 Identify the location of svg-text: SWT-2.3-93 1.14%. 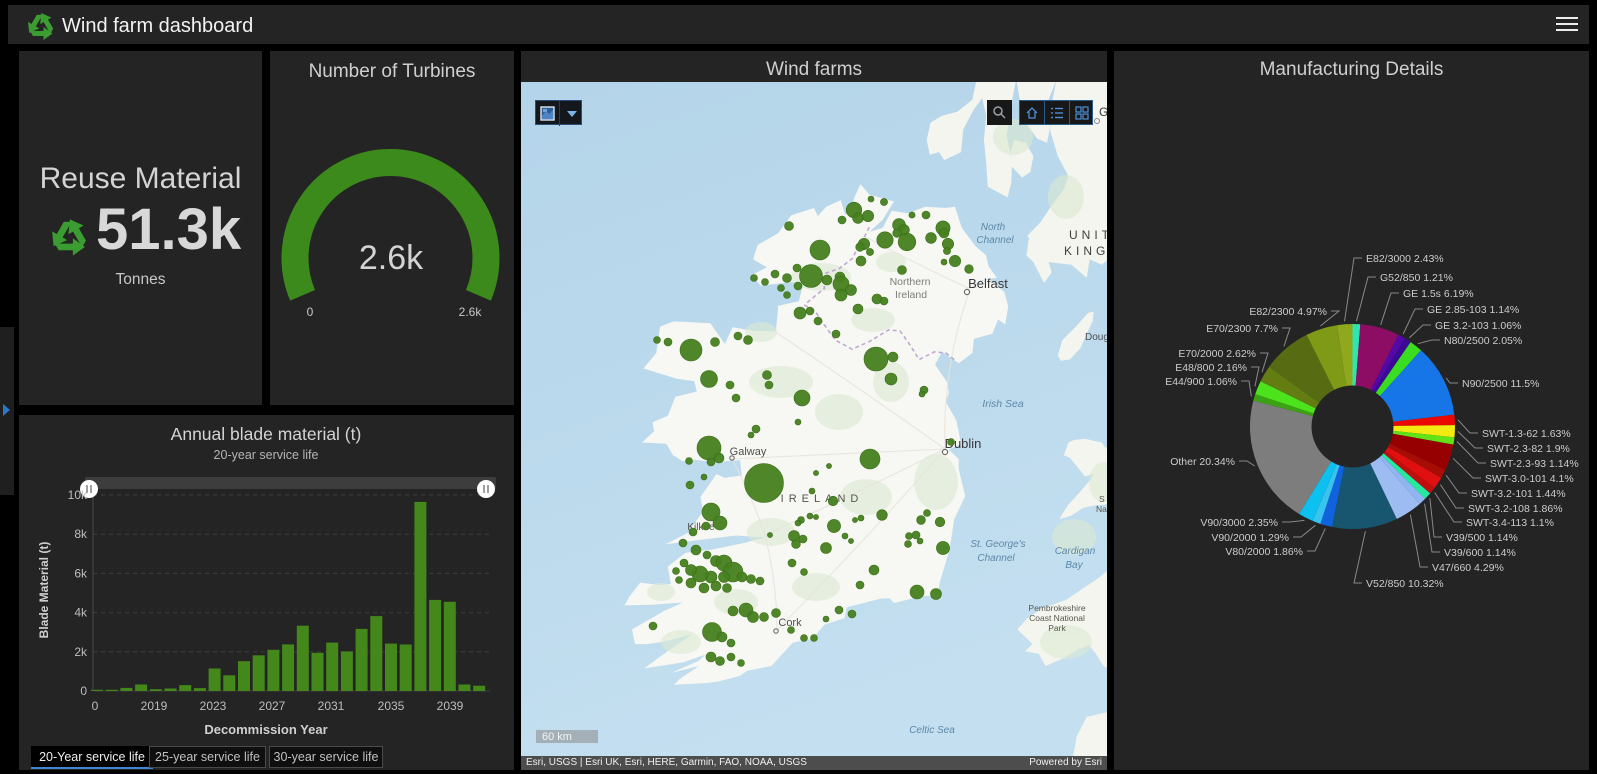
(1534, 464).